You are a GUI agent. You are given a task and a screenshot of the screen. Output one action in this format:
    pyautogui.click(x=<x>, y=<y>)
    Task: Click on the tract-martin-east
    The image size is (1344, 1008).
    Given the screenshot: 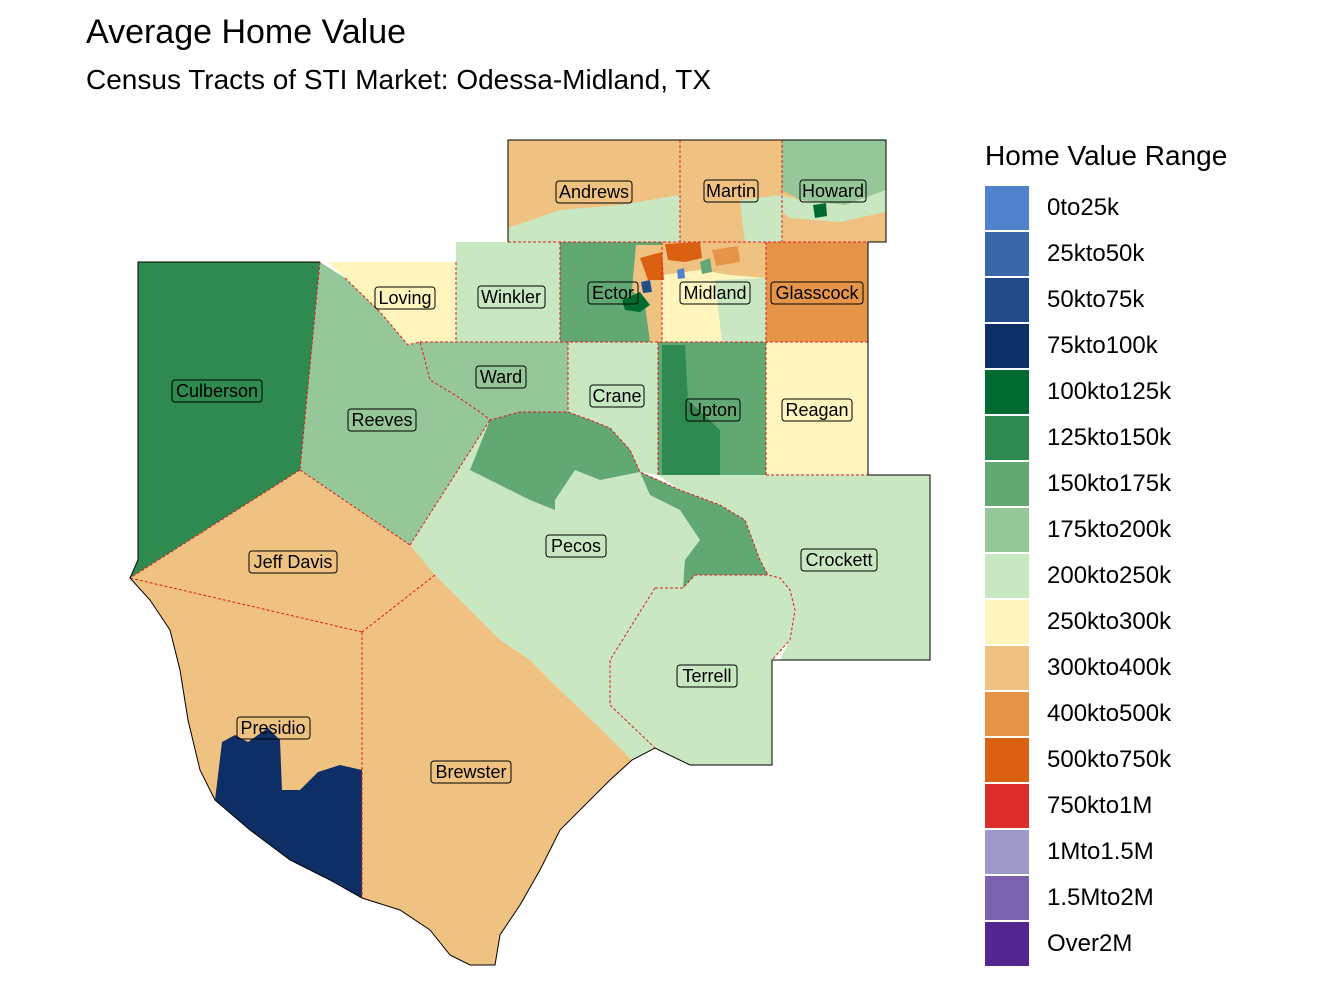 What is the action you would take?
    pyautogui.click(x=761, y=218)
    